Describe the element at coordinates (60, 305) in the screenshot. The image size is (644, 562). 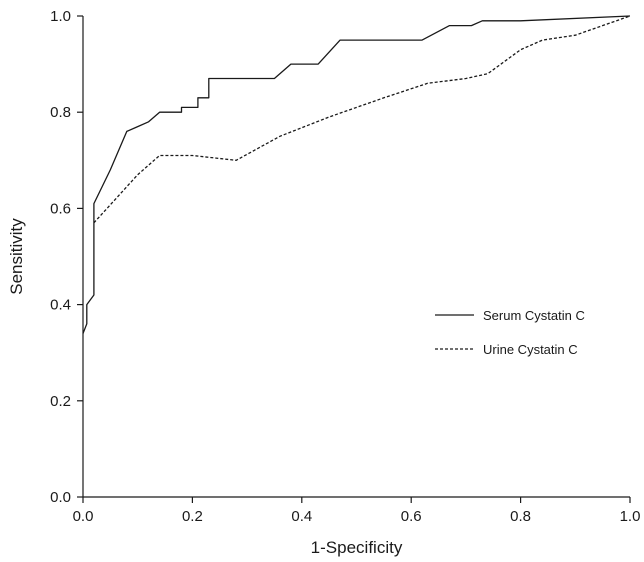
I see `y-tick-label: 0.4` at that location.